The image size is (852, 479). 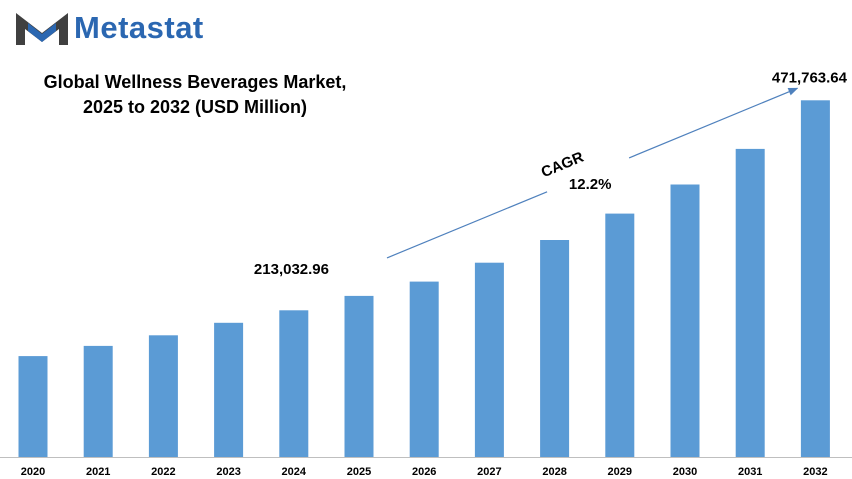 What do you see at coordinates (98, 401) in the screenshot?
I see `bar-2021` at bounding box center [98, 401].